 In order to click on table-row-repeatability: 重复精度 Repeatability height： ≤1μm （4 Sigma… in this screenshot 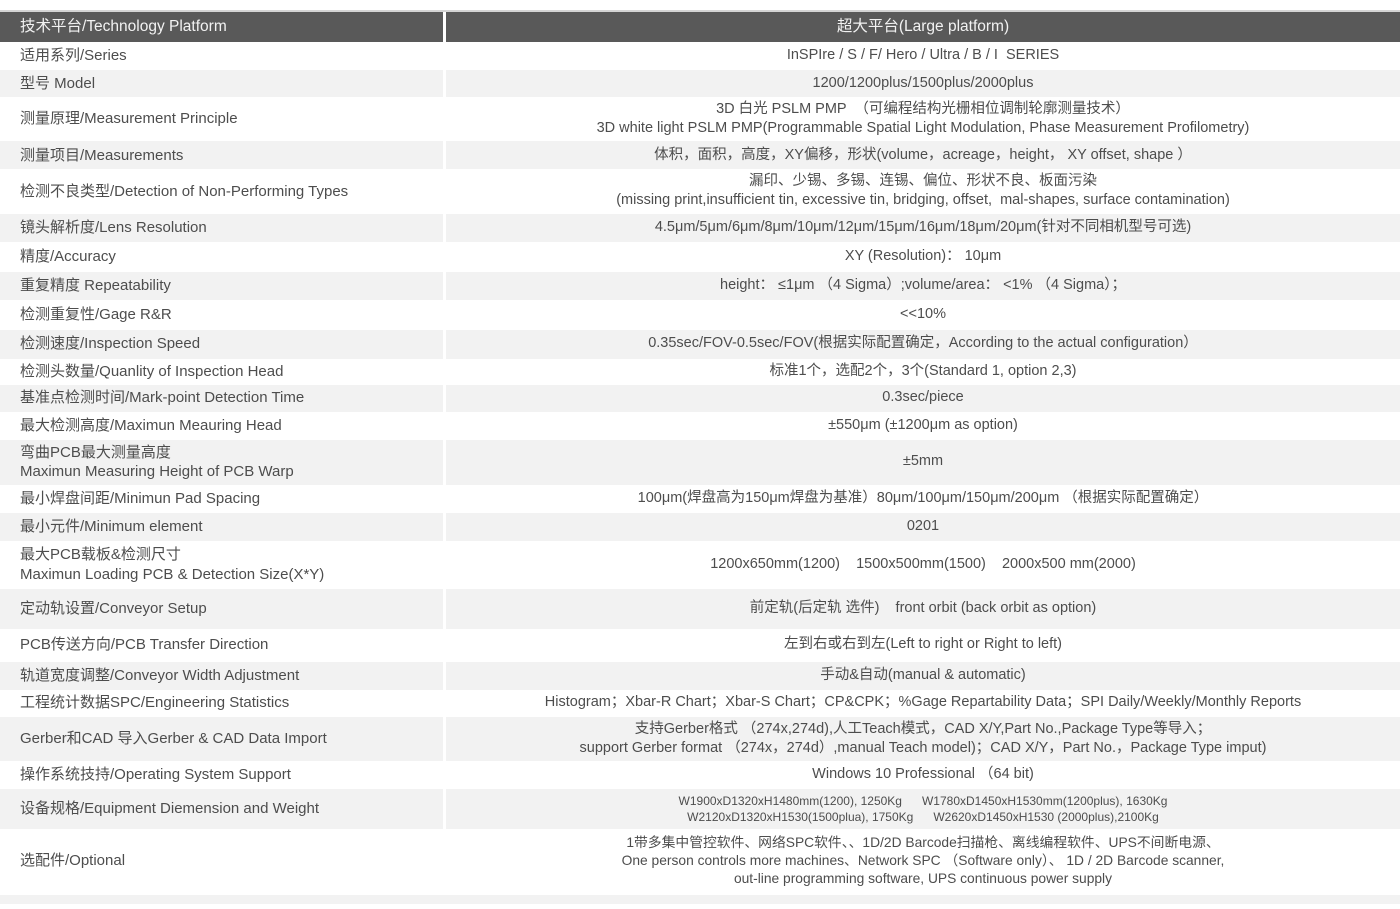, I will do `click(700, 285)`.